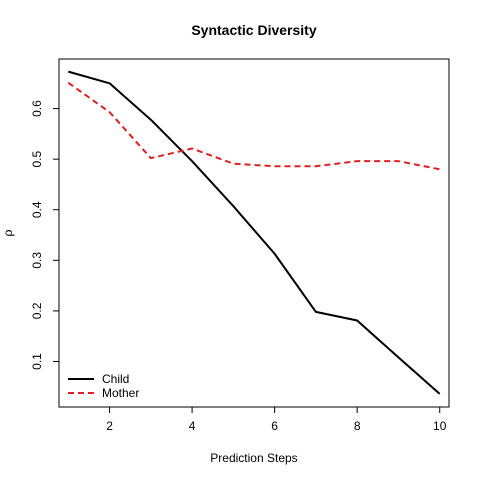  I want to click on chart-title: Syntactic Diversity, so click(253, 30).